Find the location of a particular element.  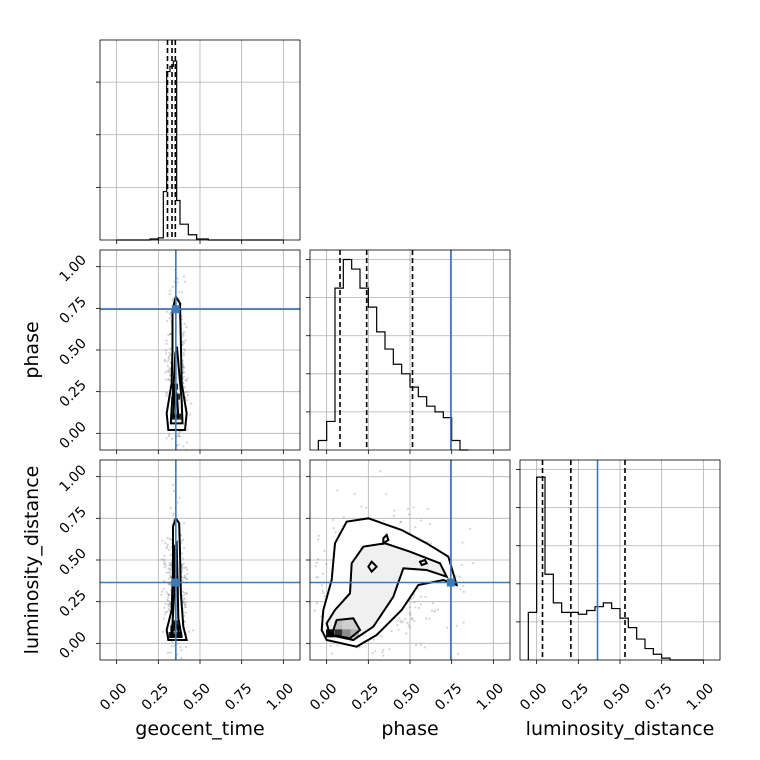

x-tick-label: 0.50 is located at coordinates (406, 696).